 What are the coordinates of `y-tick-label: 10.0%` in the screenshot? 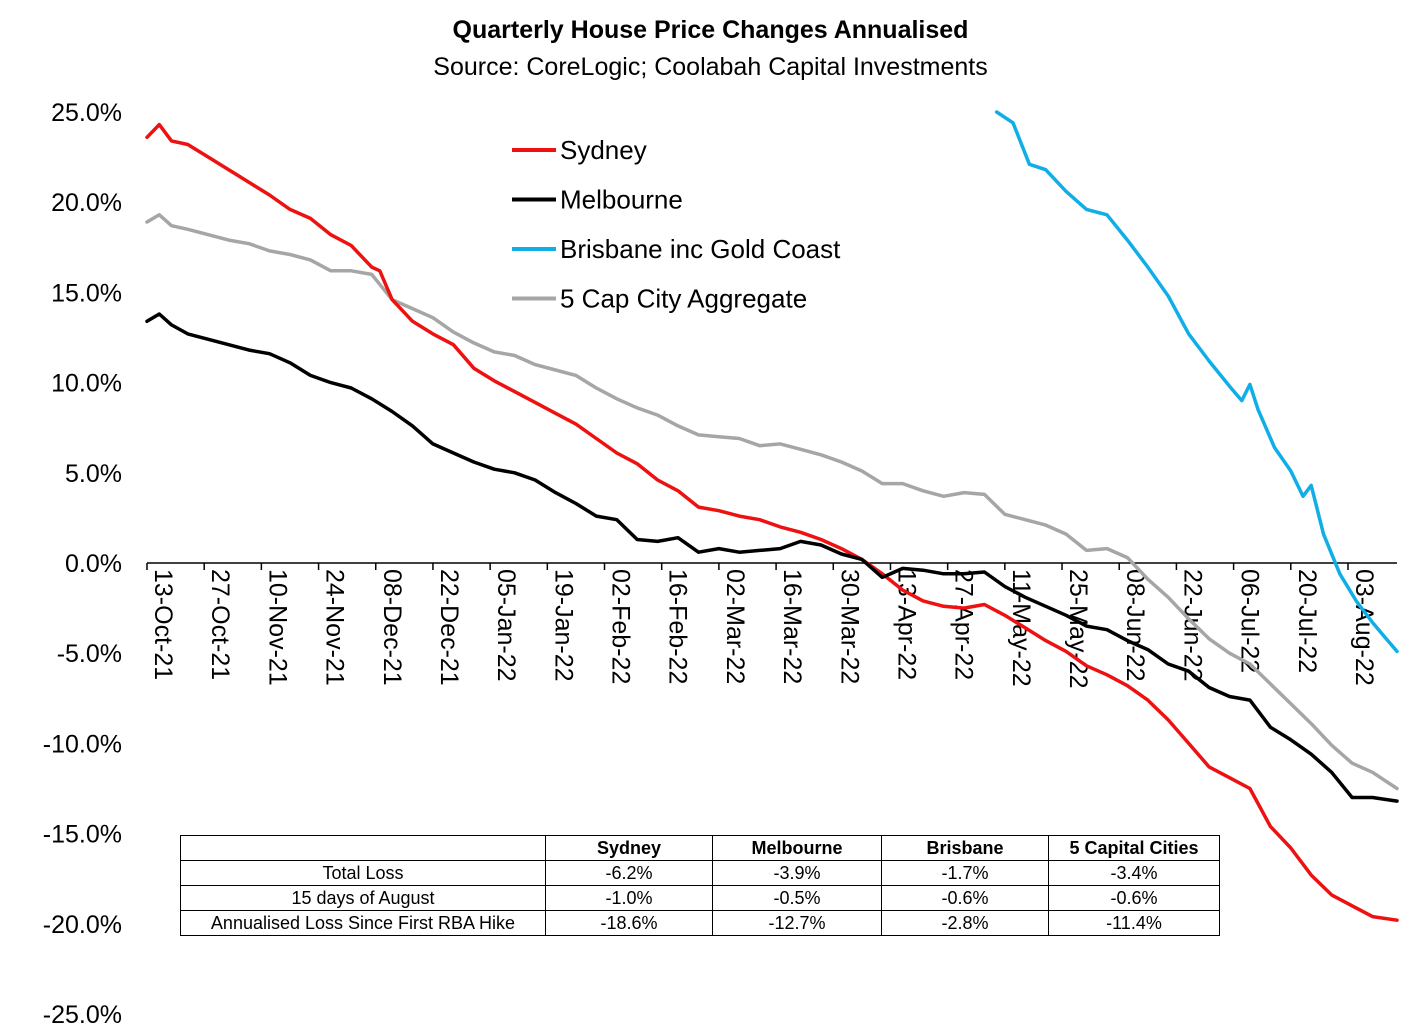 It's located at (86, 384).